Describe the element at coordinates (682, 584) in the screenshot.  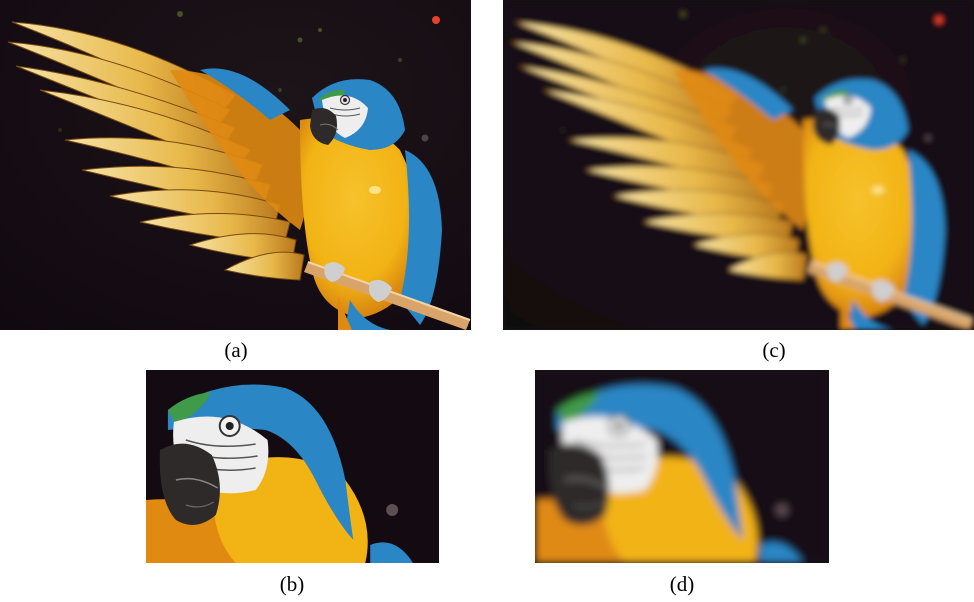
I see `caption-d: (d)` at that location.